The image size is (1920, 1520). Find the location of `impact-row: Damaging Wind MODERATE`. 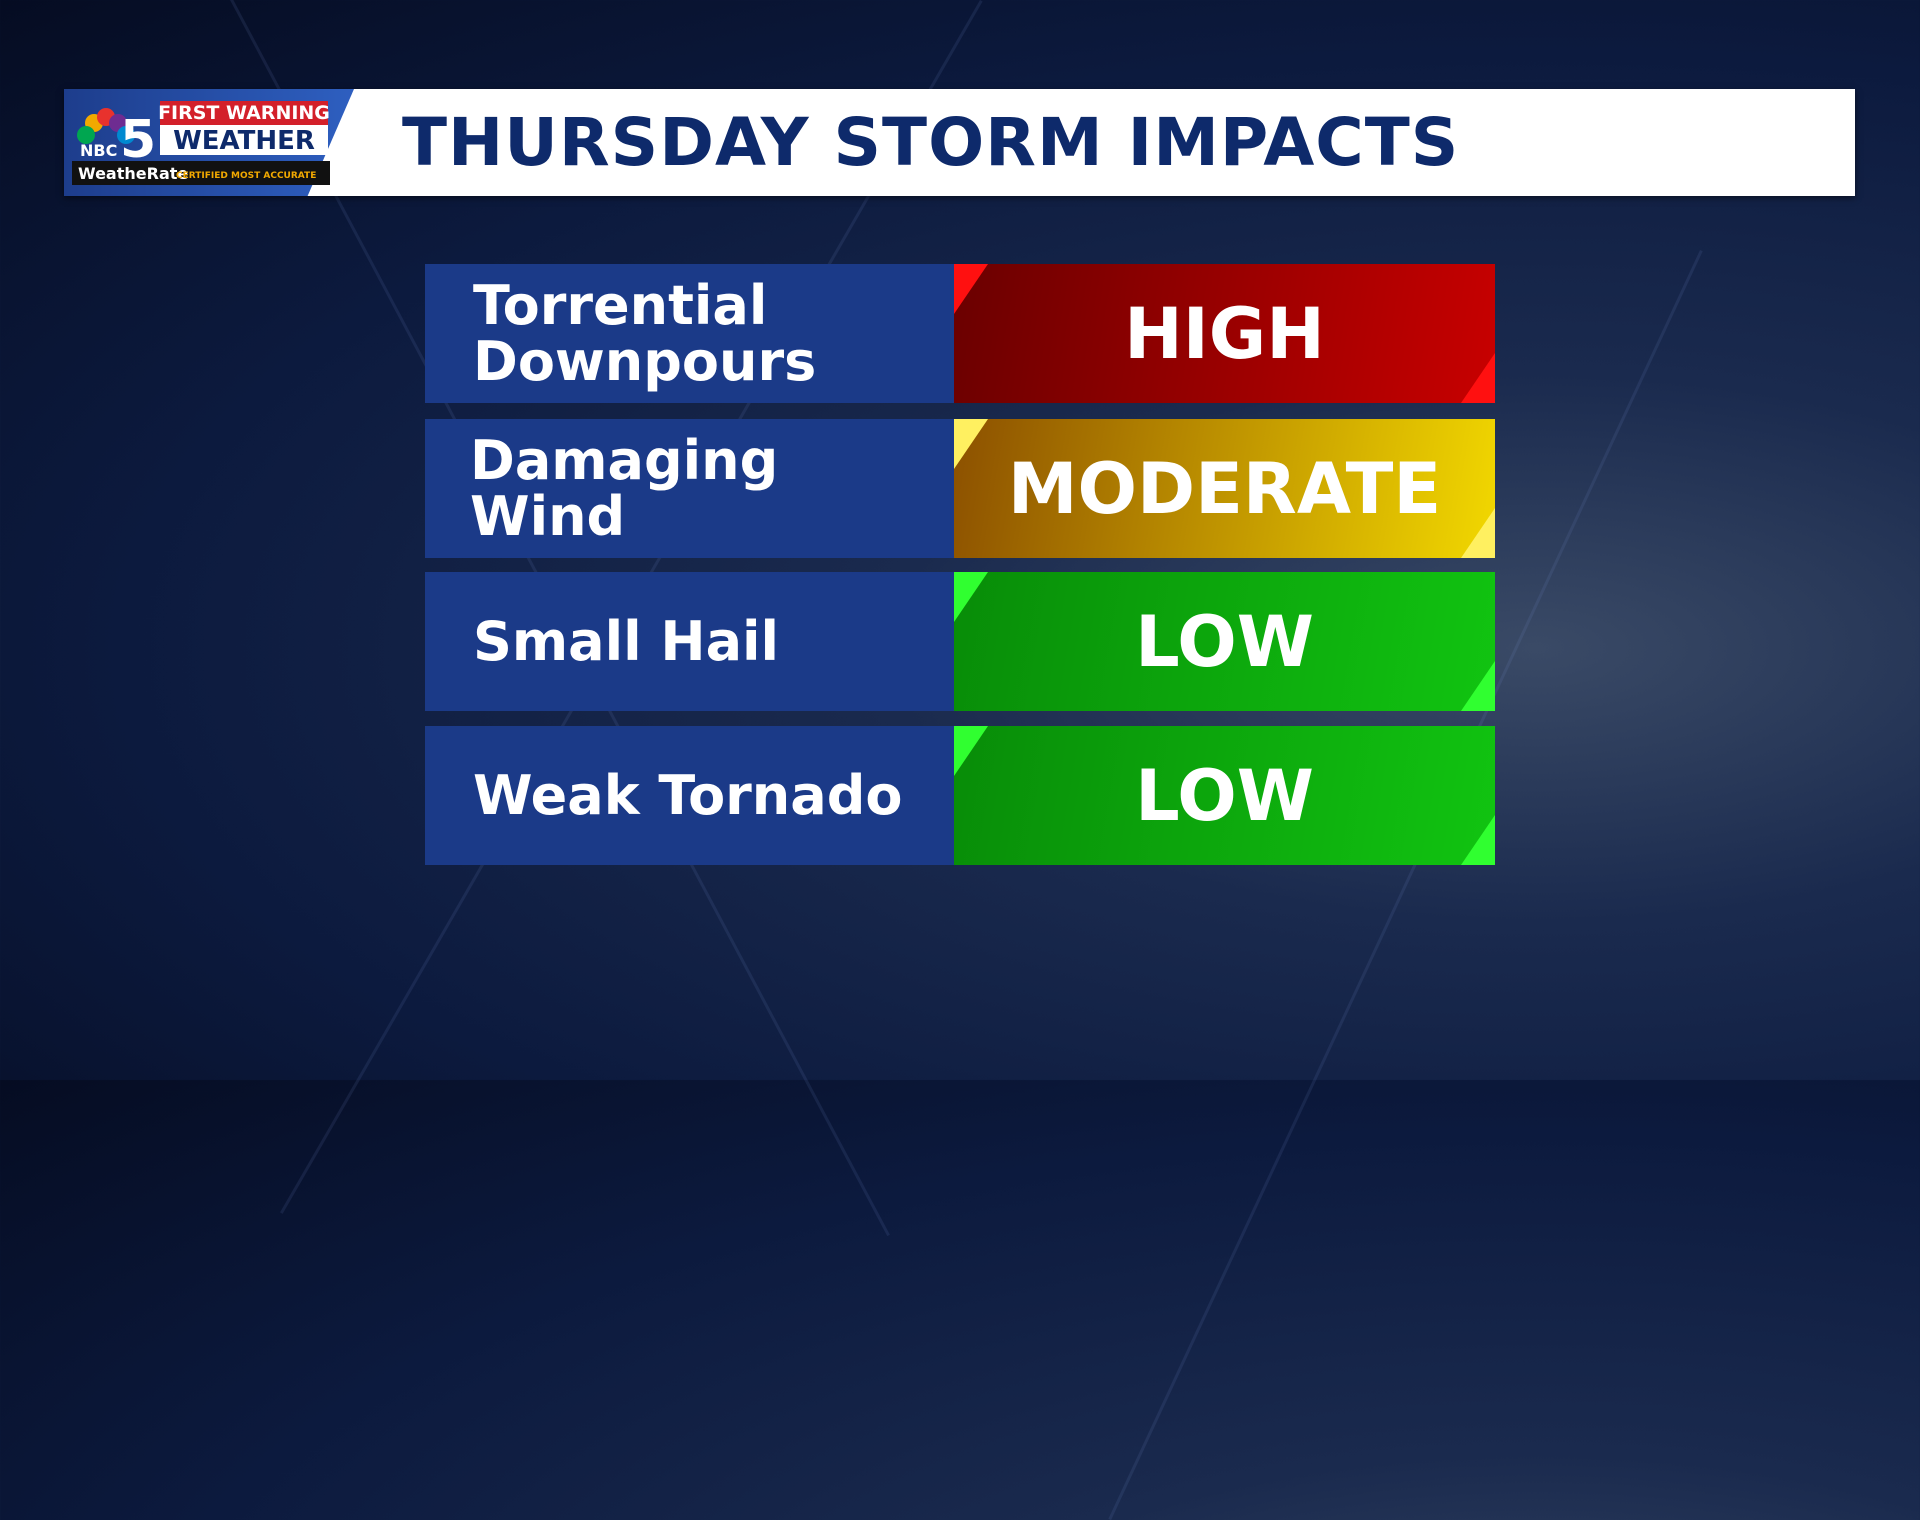

impact-row: Damaging Wind MODERATE is located at coordinates (960, 488).